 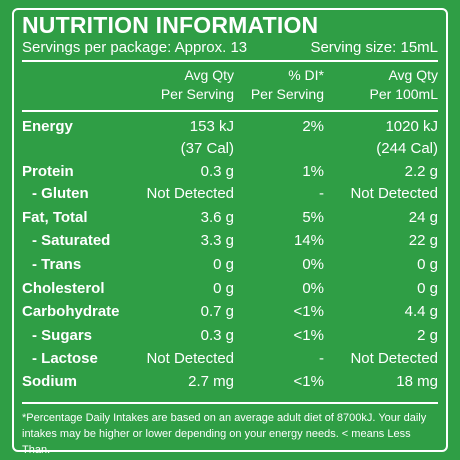 I want to click on nutrient-label: Protein, so click(x=48, y=171).